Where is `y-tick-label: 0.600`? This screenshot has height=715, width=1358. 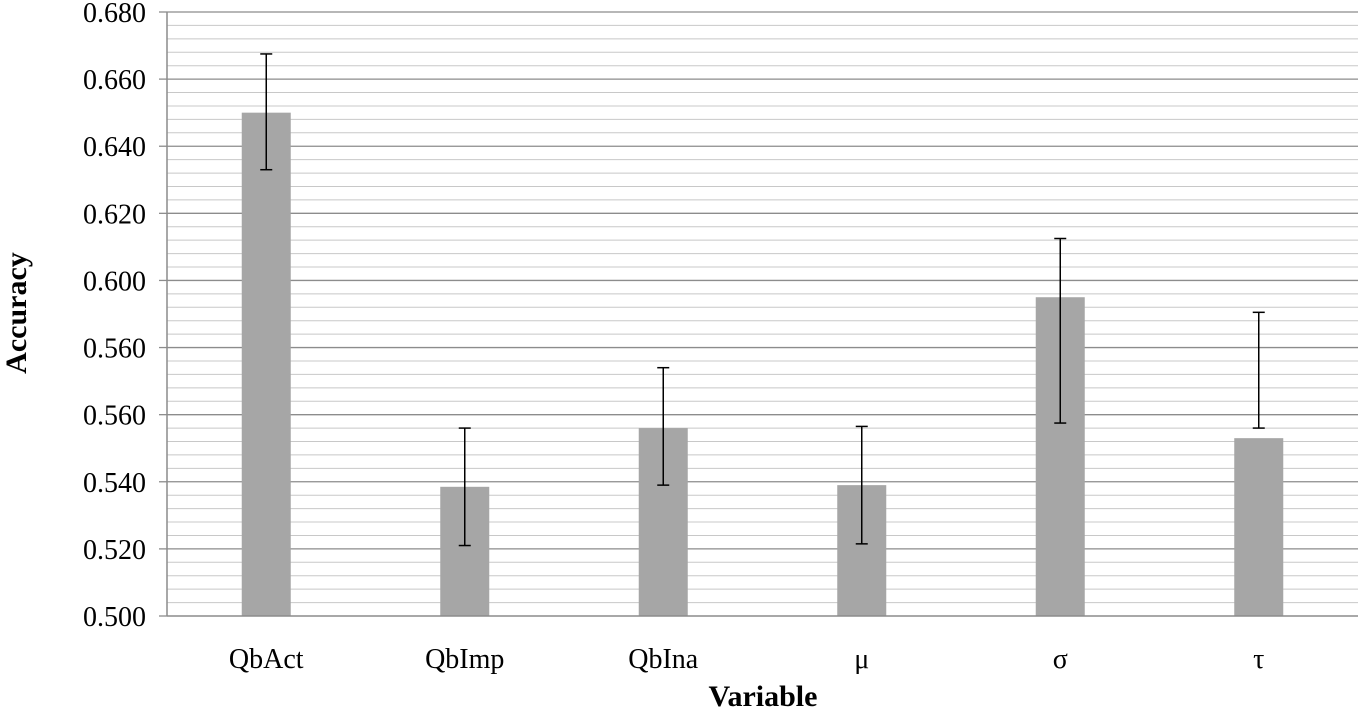
y-tick-label: 0.600 is located at coordinates (114, 281).